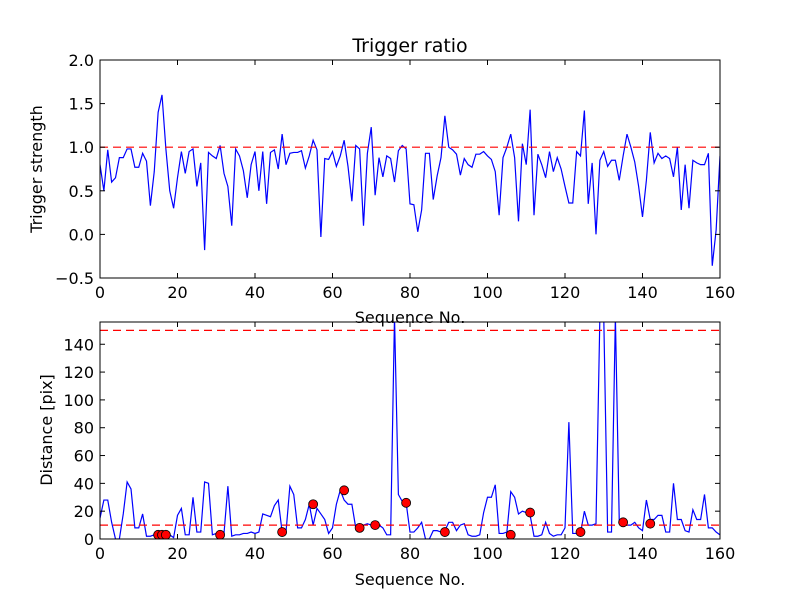 The image size is (800, 600). What do you see at coordinates (81, 60) in the screenshot?
I see `y-tick-label: 2.0` at bounding box center [81, 60].